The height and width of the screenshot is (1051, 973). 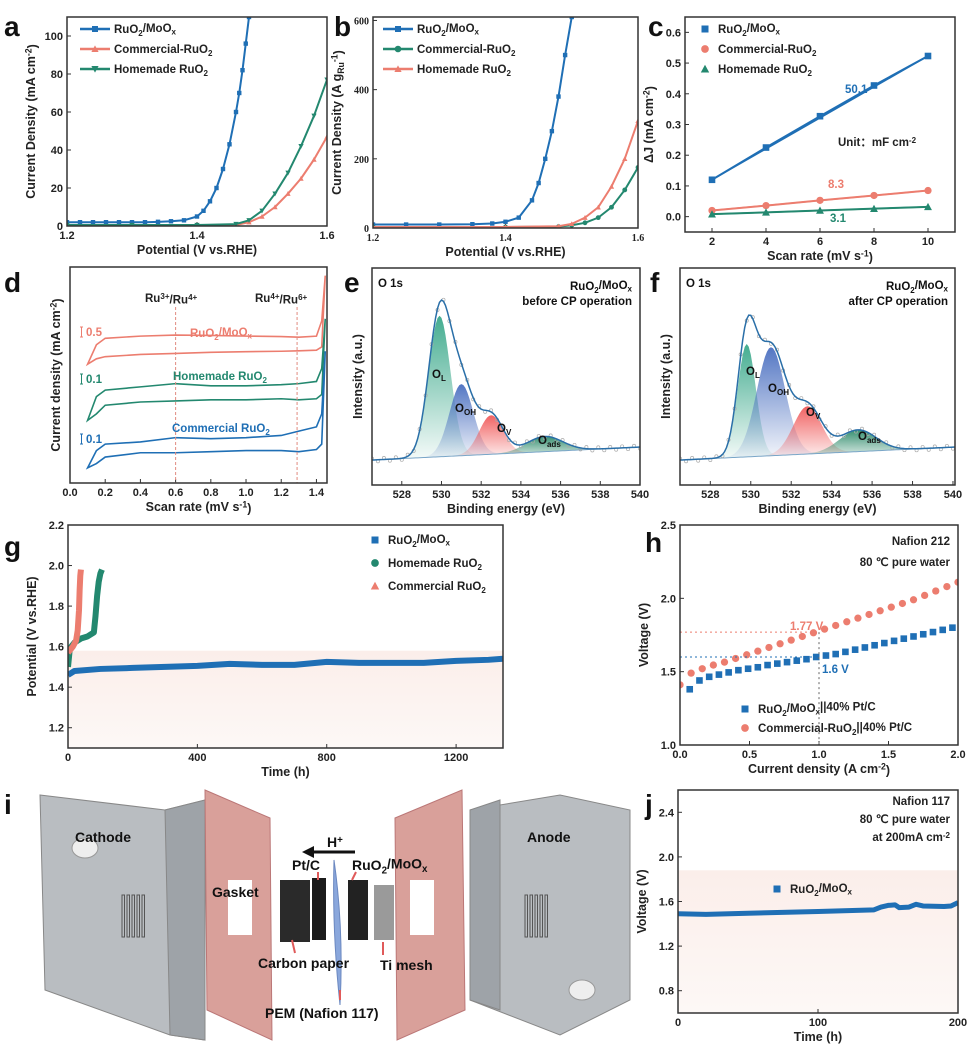 I want to click on series-line, so click(x=197, y=181).